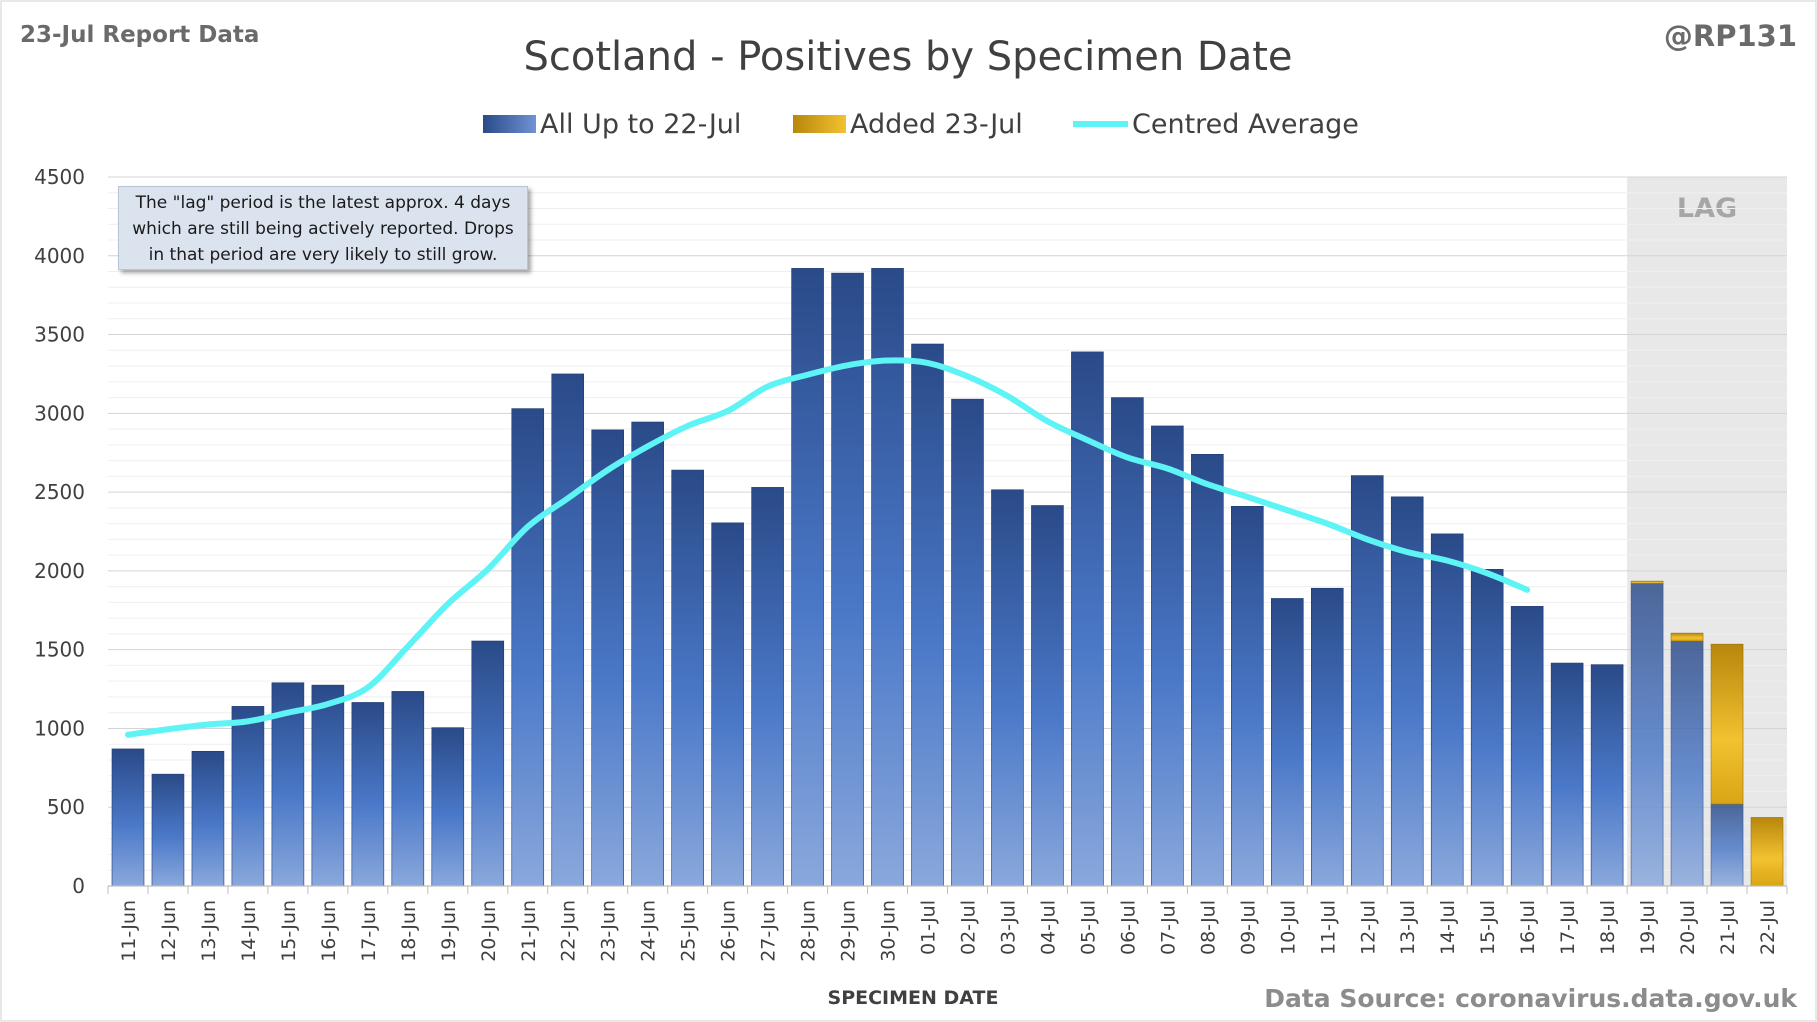 Image resolution: width=1817 pixels, height=1022 pixels. What do you see at coordinates (767, 687) in the screenshot?
I see `bar-all-27-Jun` at bounding box center [767, 687].